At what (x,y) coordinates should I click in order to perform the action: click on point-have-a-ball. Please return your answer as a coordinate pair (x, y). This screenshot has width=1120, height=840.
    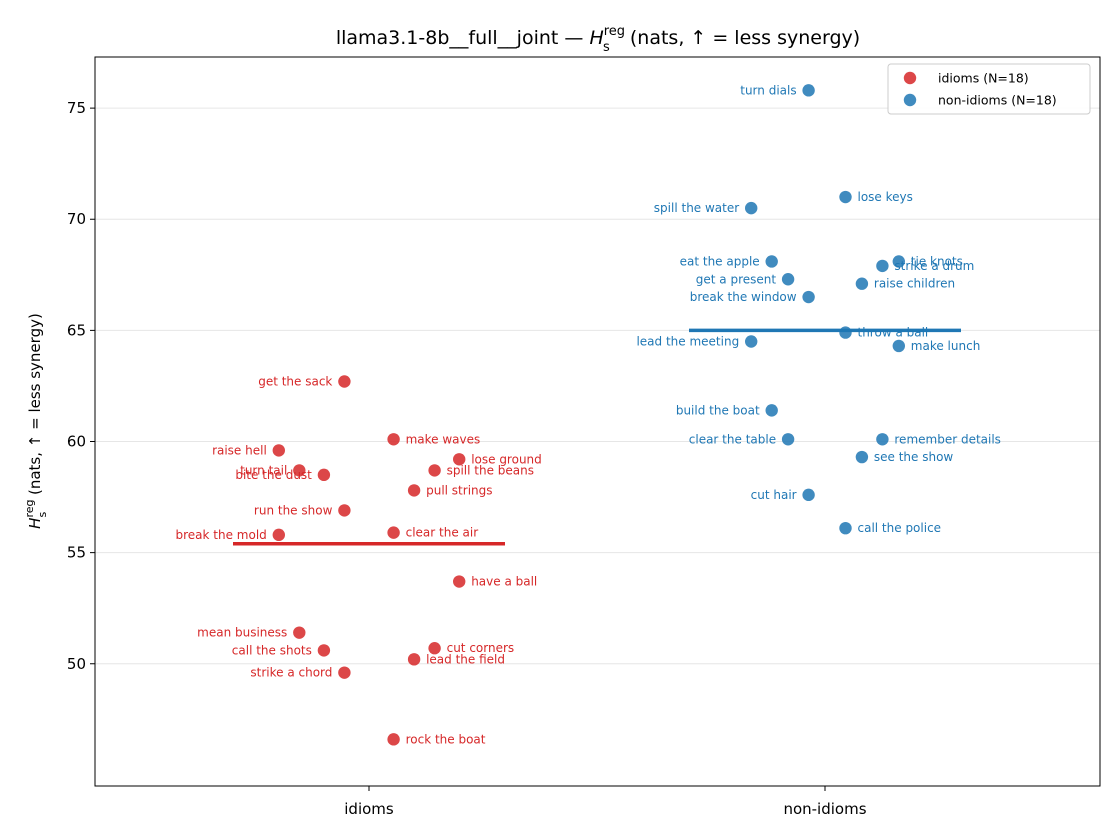
    Looking at the image, I should click on (459, 581).